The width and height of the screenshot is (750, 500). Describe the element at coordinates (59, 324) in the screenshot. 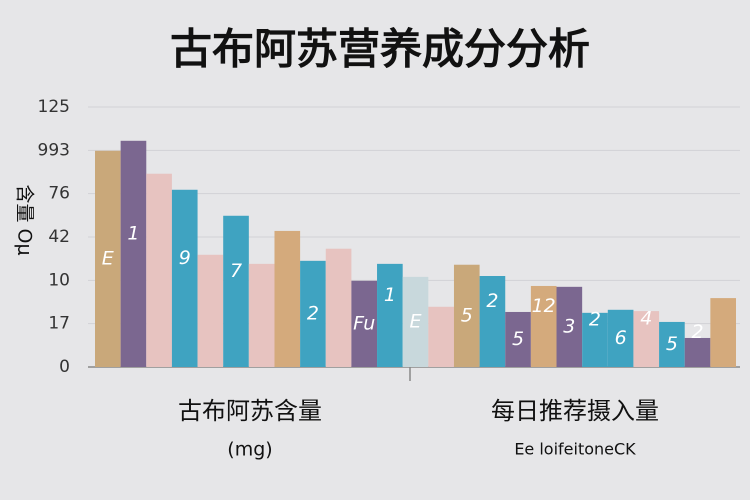

I see `y-tick-label: 17` at that location.